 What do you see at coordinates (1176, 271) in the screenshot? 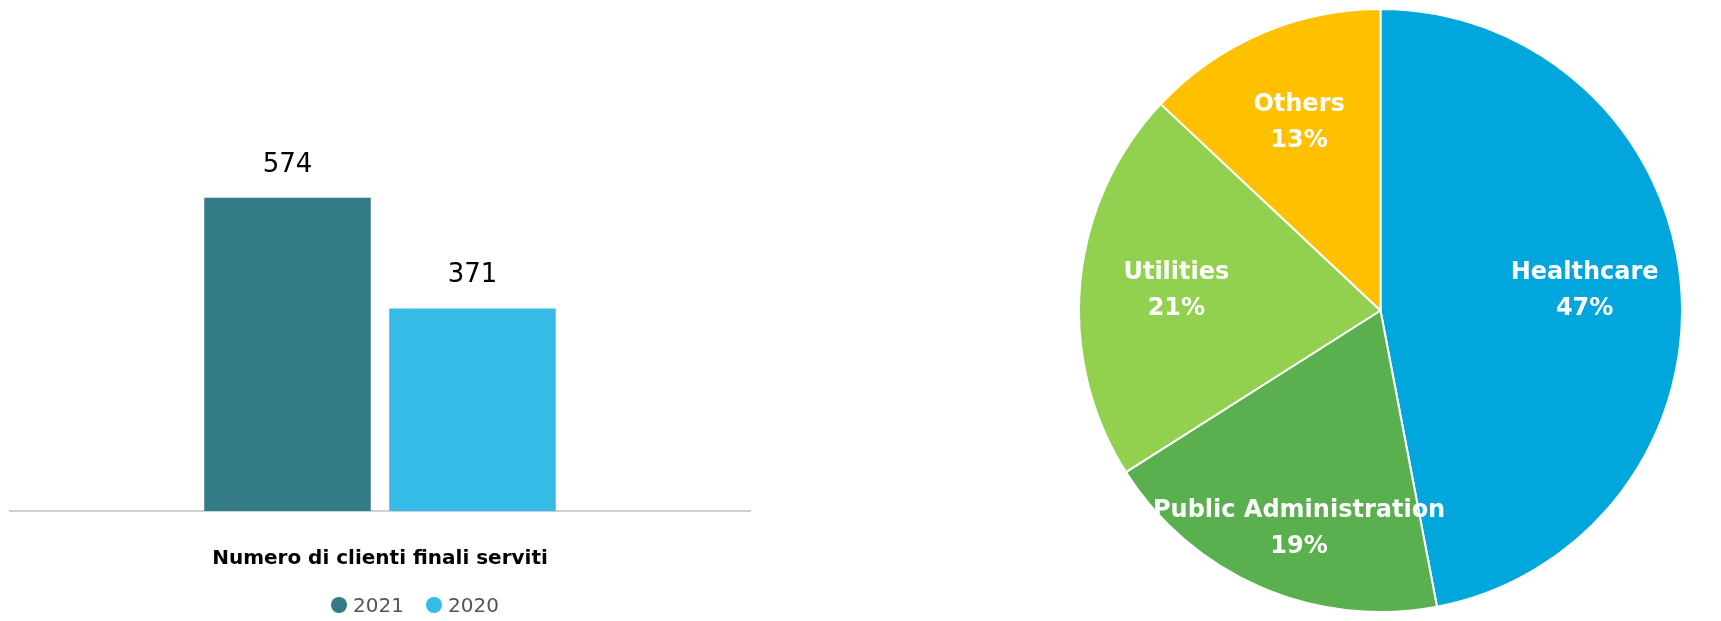
I see `slice-label: Utilities` at bounding box center [1176, 271].